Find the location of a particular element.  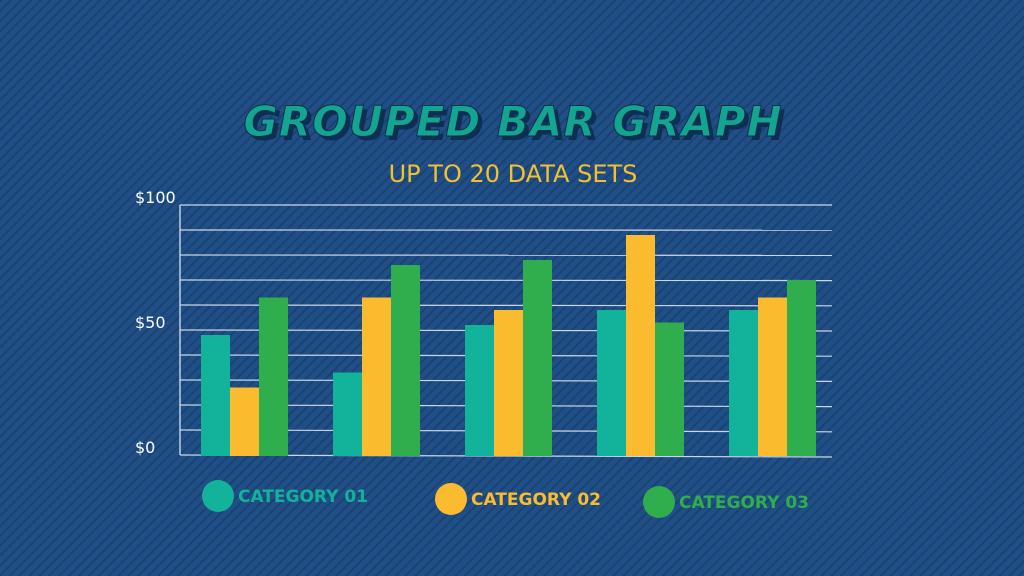

chart-subtitle: UP TO 20 DATA SETS is located at coordinates (513, 174).